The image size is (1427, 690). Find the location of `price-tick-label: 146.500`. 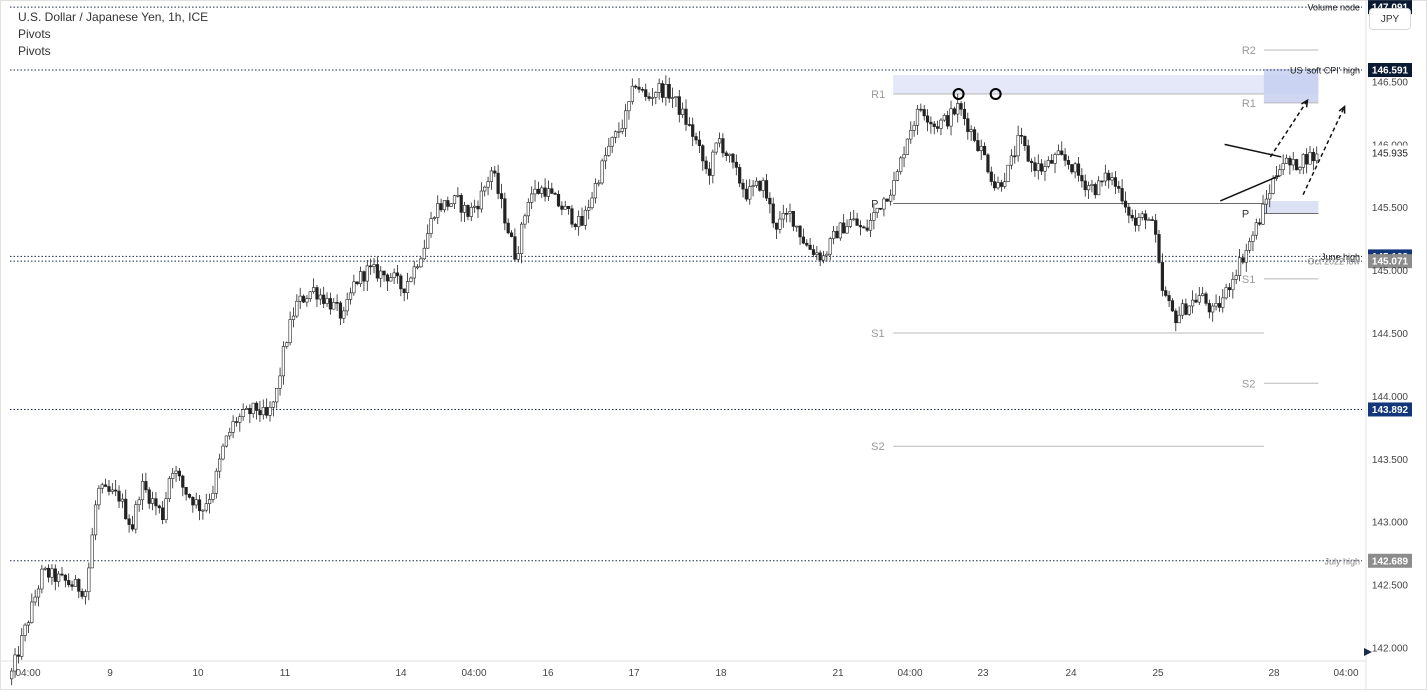

price-tick-label: 146.500 is located at coordinates (1390, 82).